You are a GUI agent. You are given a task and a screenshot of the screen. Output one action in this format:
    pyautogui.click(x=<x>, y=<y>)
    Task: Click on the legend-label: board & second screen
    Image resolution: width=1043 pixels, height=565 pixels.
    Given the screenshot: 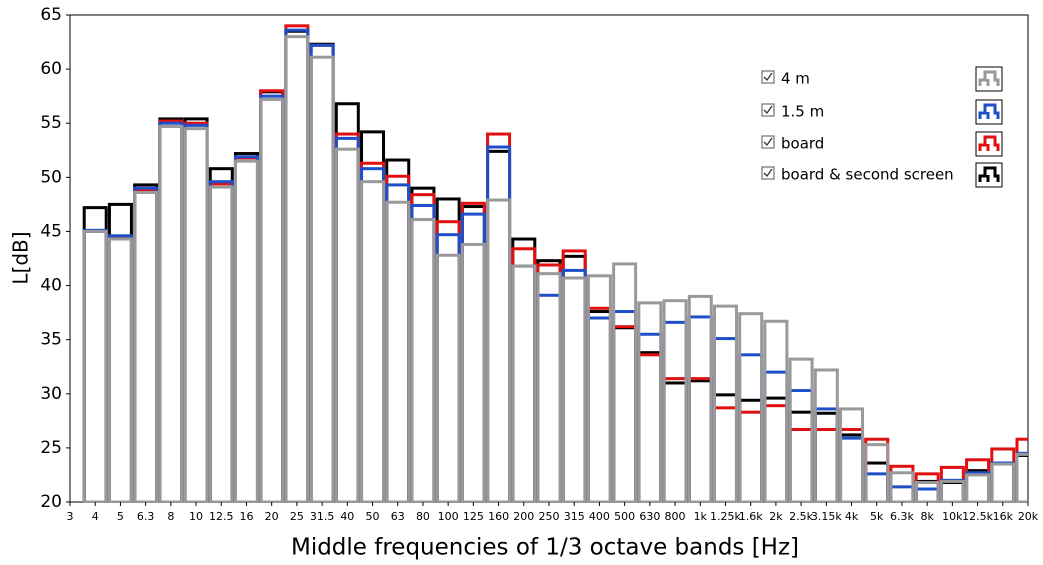 What is the action you would take?
    pyautogui.click(x=867, y=175)
    